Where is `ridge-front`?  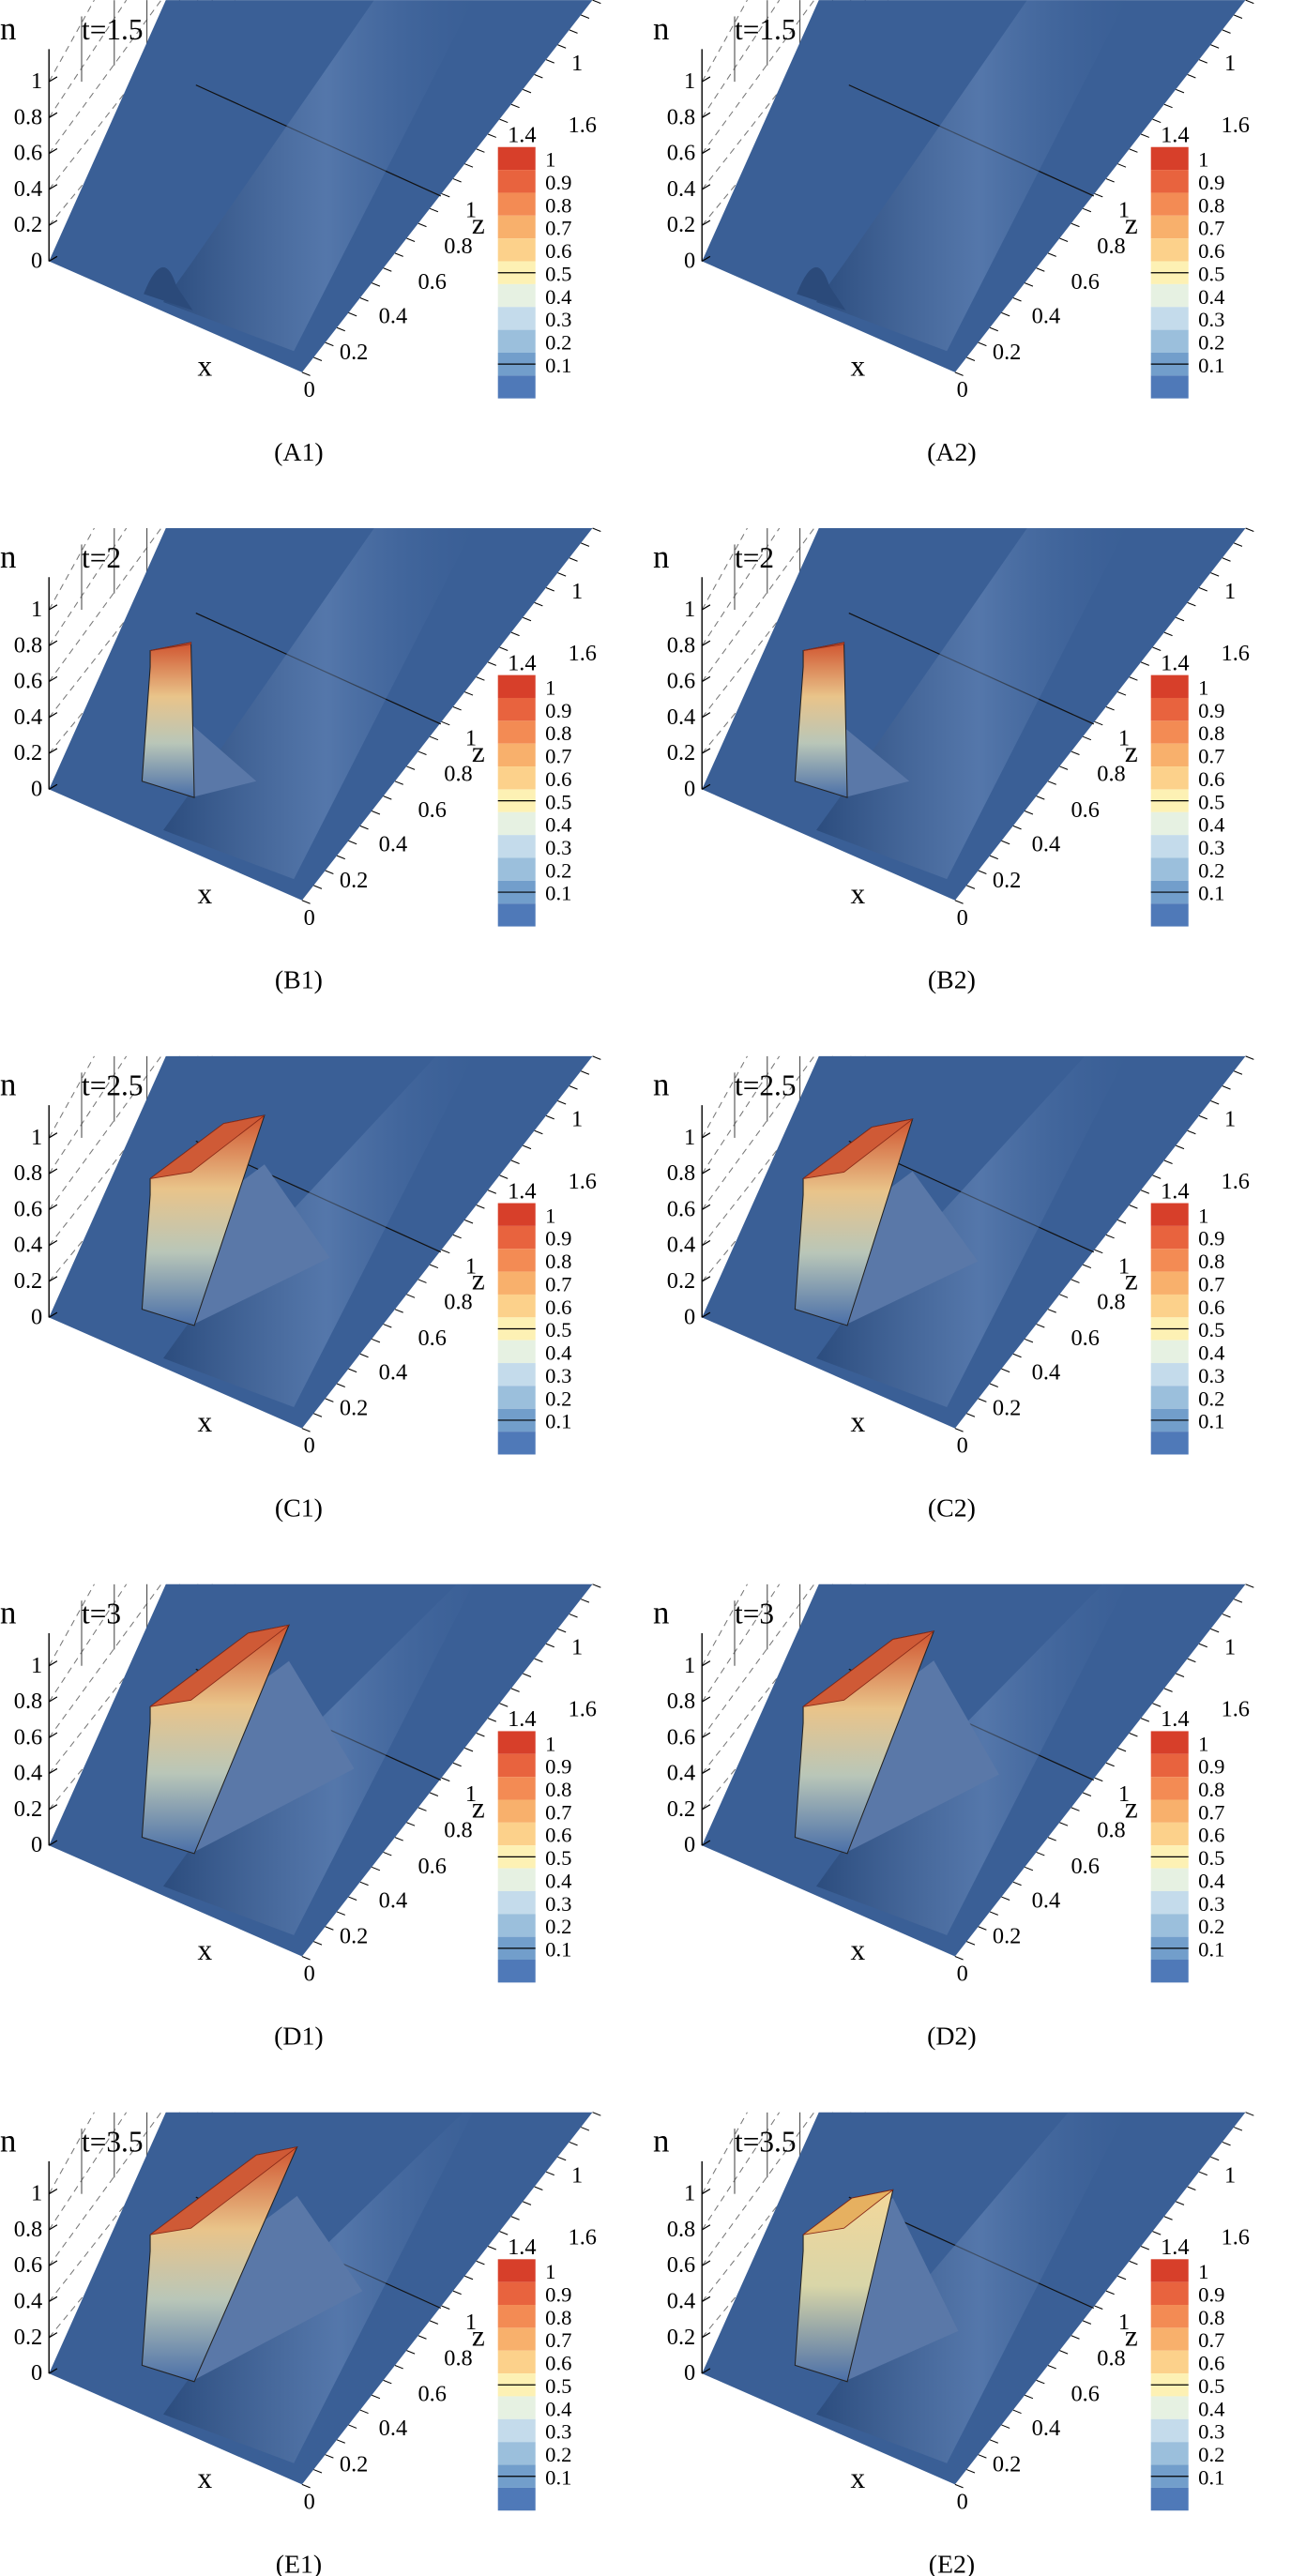
ridge-front is located at coordinates (821, 720).